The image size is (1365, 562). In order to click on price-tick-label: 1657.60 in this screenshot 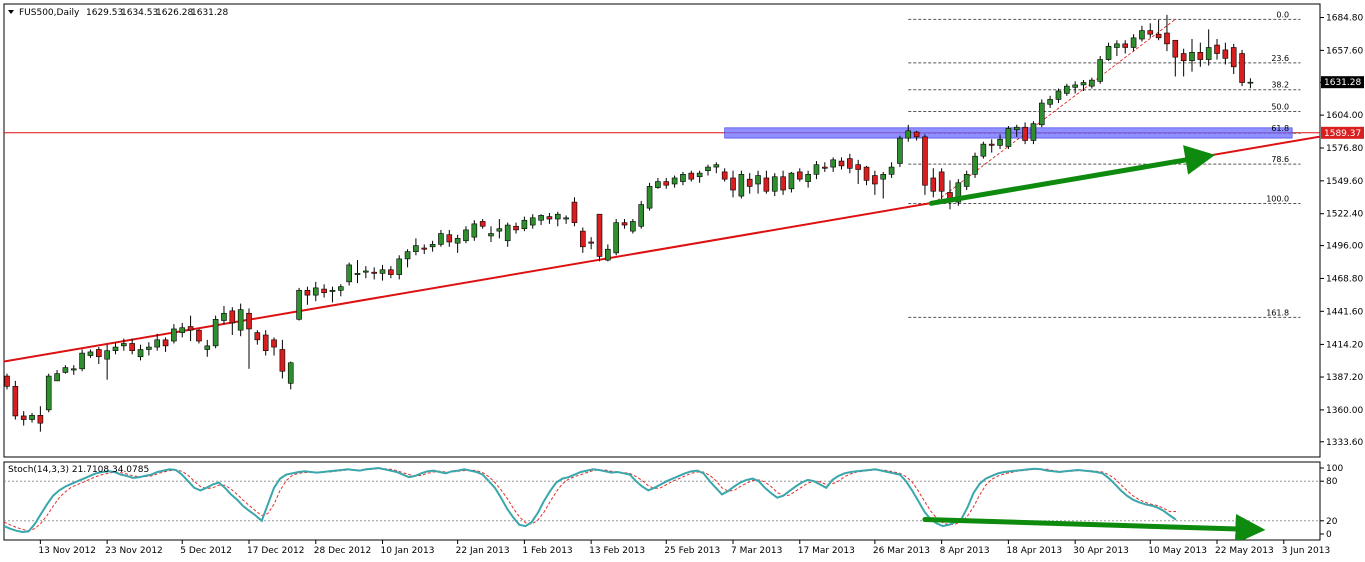, I will do `click(1344, 51)`.